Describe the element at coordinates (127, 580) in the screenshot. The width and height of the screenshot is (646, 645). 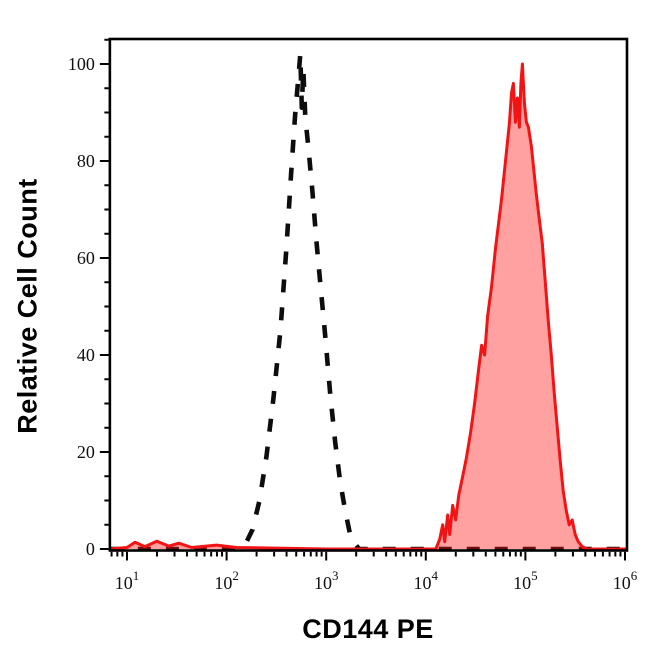
I see `x-axis-tick-label: 10¹` at that location.